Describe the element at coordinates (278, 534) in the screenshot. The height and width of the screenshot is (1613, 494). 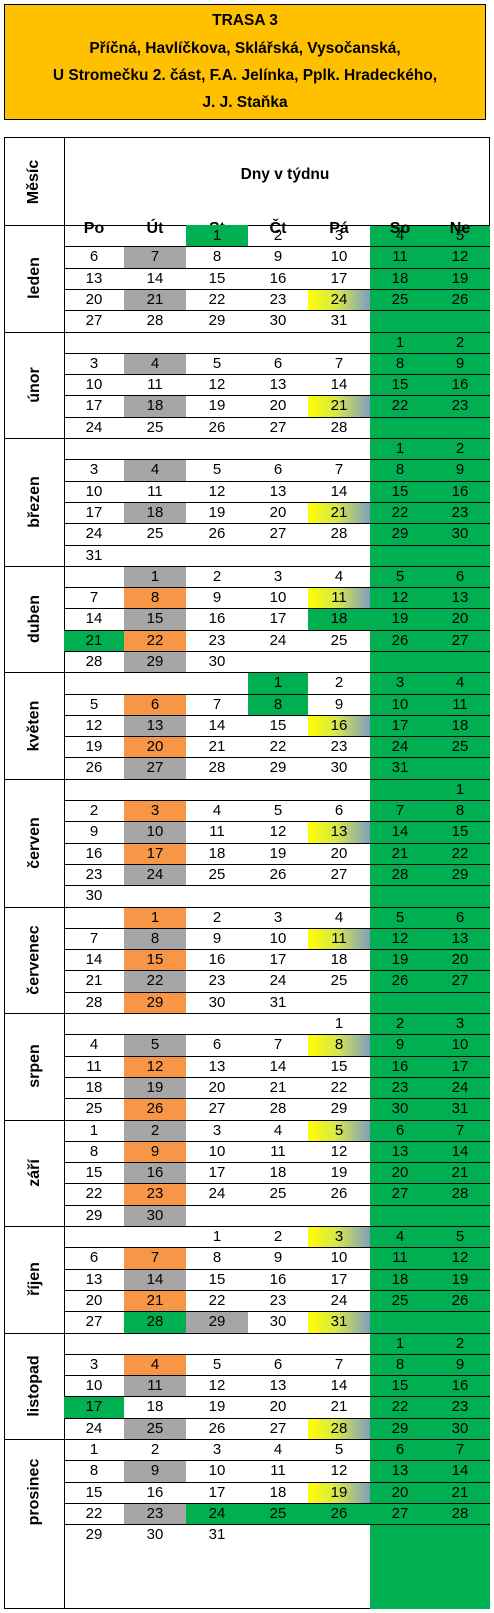
I see `day-cell: 27` at that location.